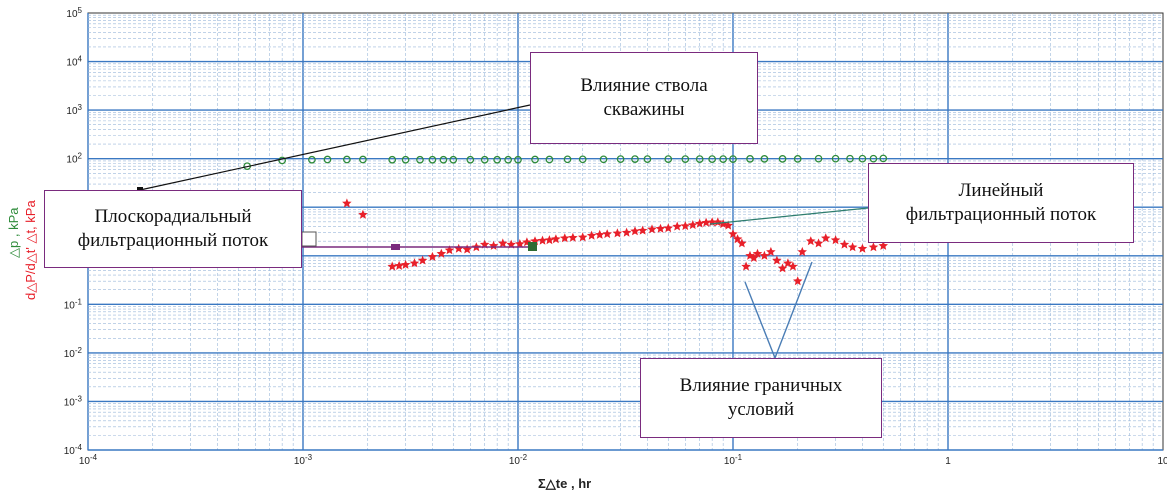 The width and height of the screenshot is (1167, 500). Describe the element at coordinates (140, 189) in the screenshot. I see `marker-wellbore` at that location.